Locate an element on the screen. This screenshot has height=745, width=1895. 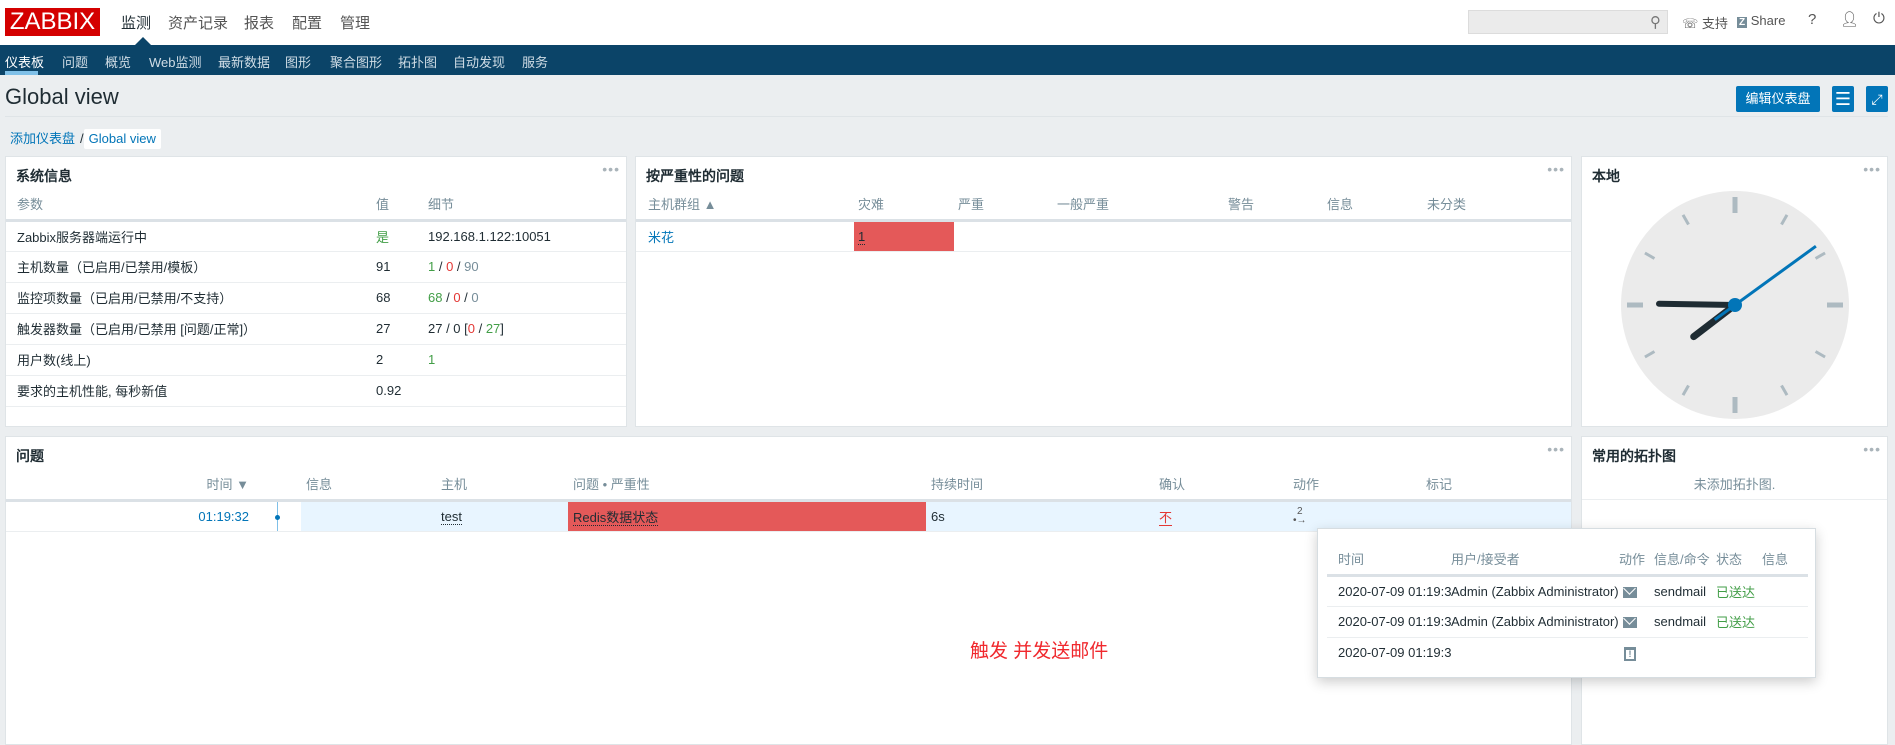
active-menu-caret is located at coordinates (143, 41).